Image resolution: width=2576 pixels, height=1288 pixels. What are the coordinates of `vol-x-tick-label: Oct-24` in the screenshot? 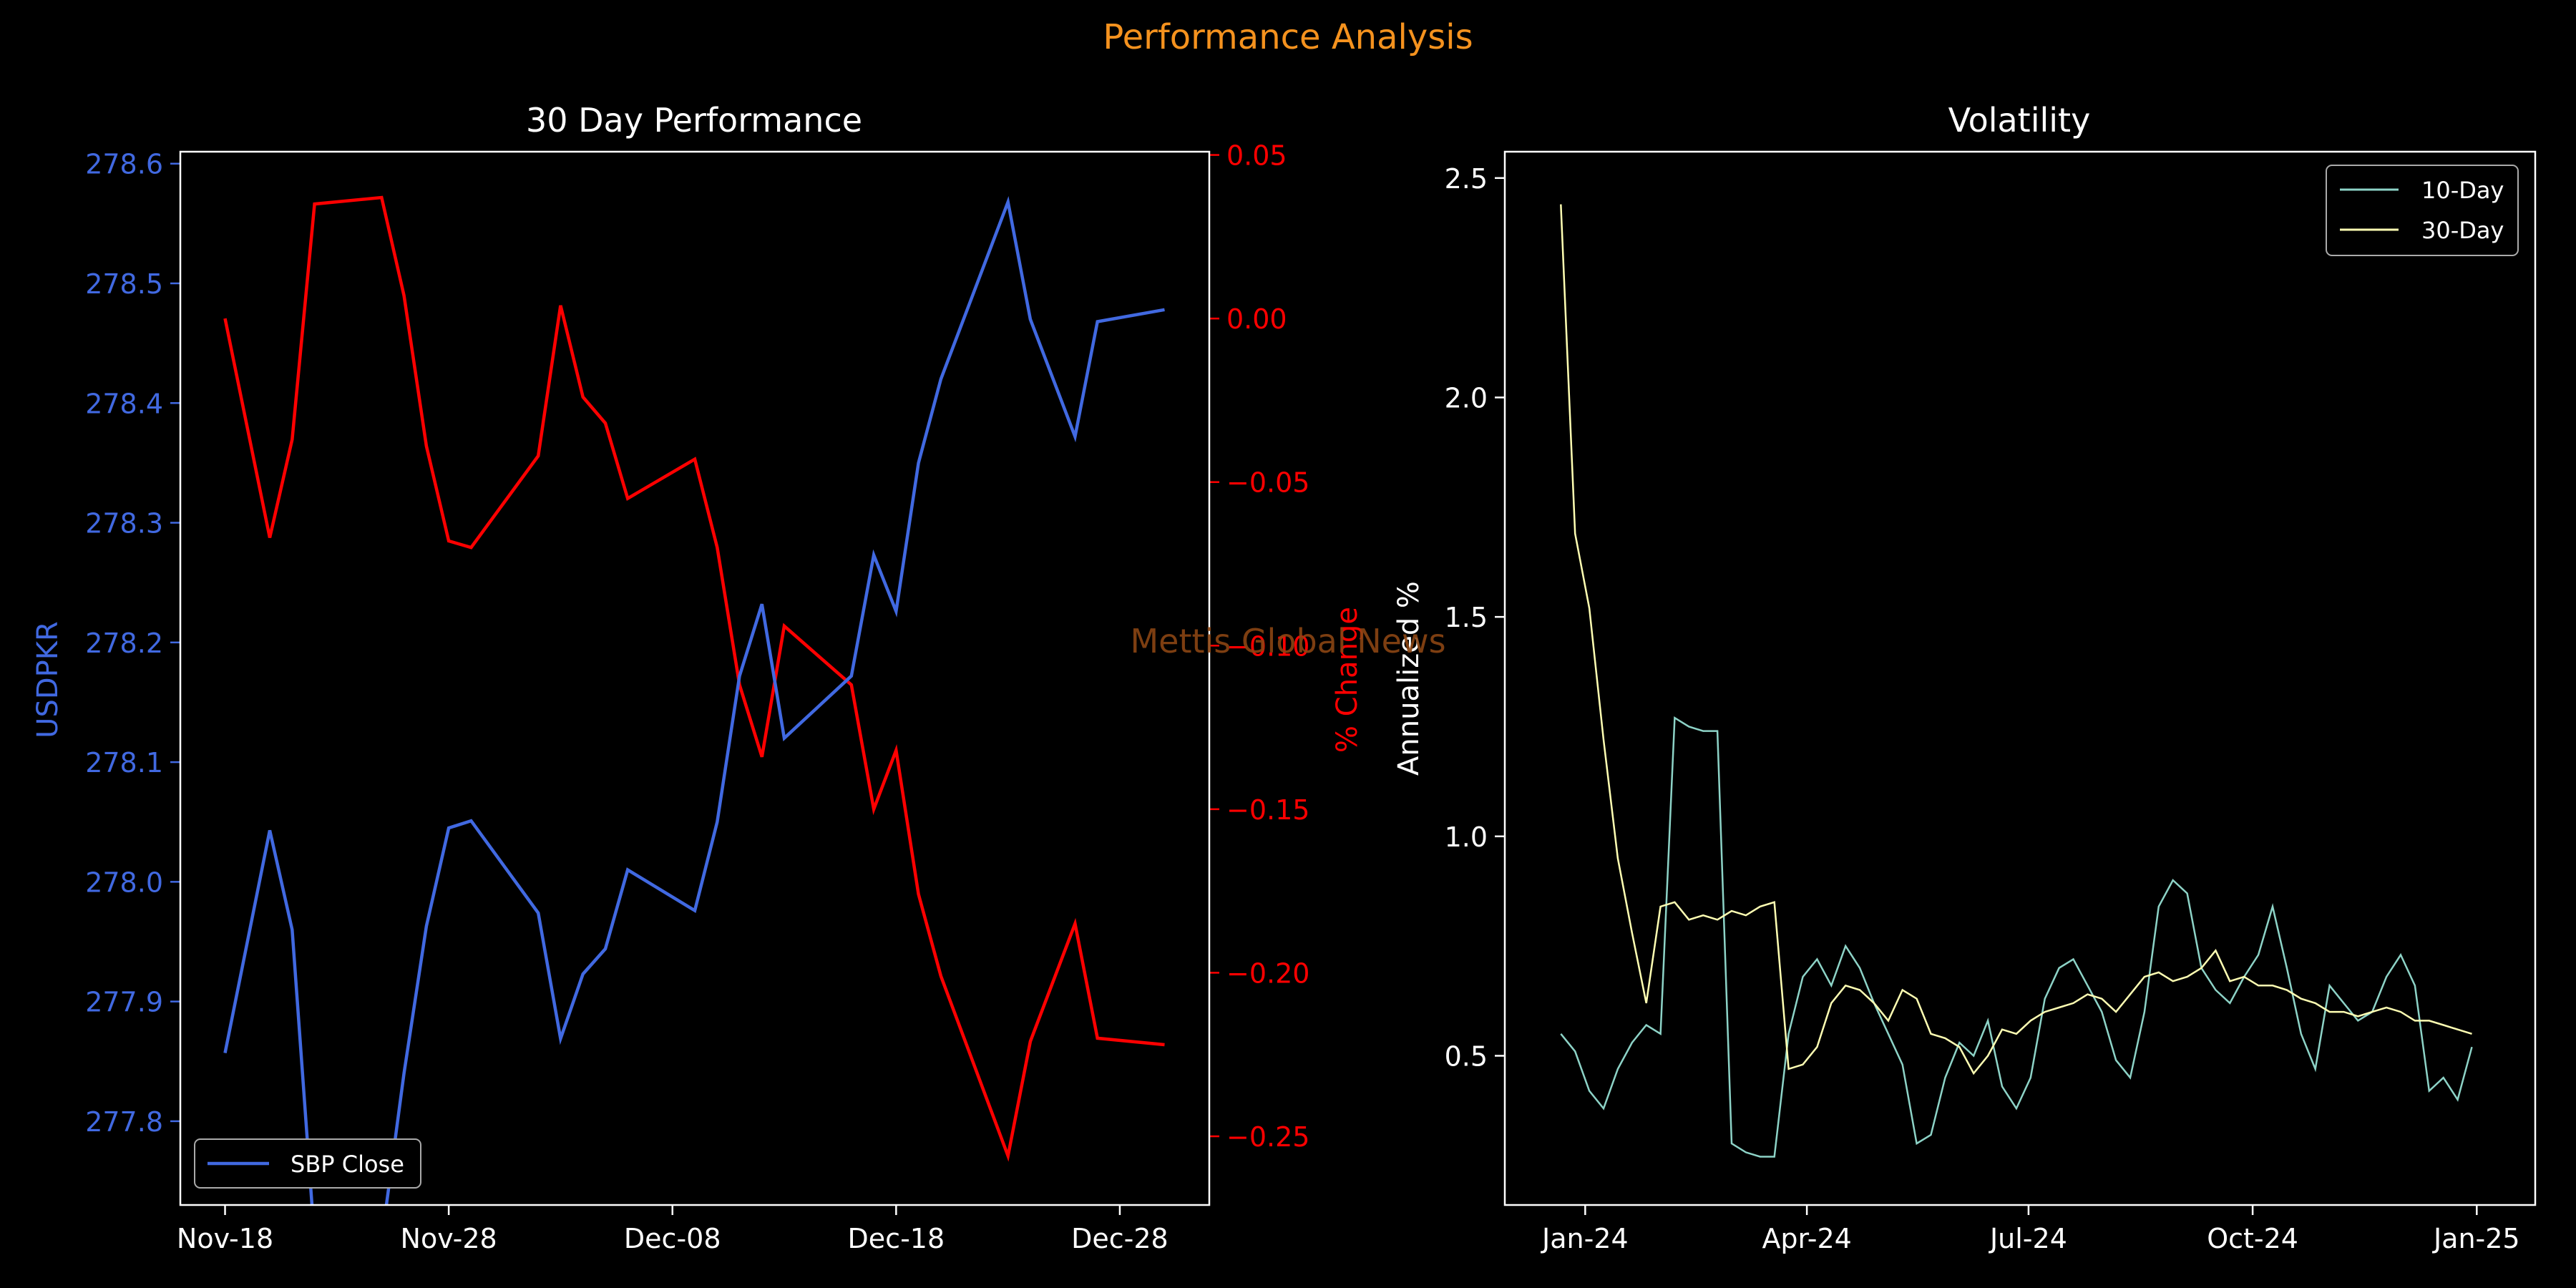 It's located at (2252, 1238).